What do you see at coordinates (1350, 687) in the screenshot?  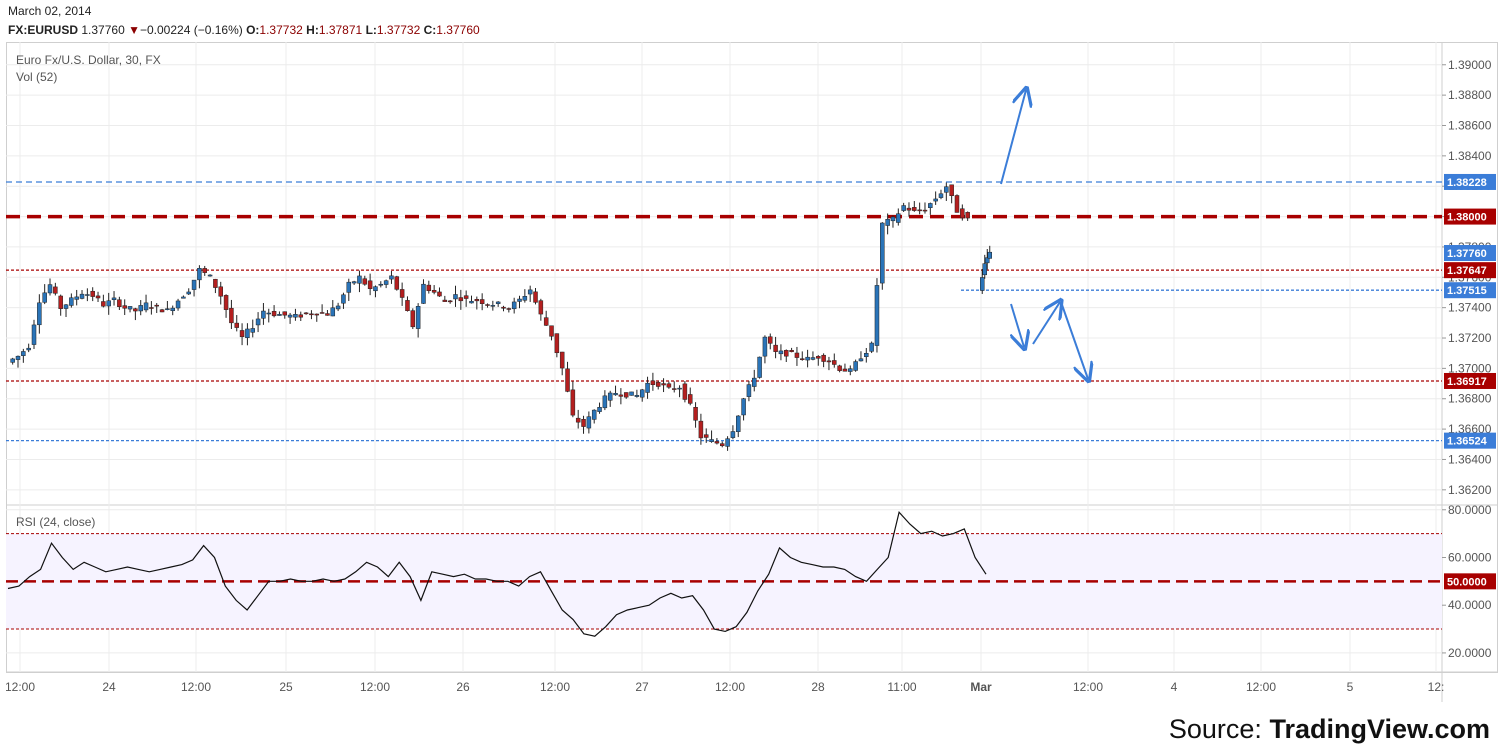 I see `time-tick-label: 5` at bounding box center [1350, 687].